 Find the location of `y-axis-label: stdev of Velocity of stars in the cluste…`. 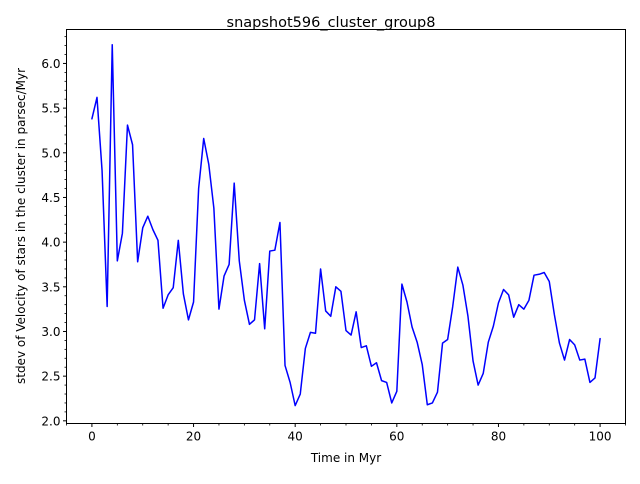

y-axis-label: stdev of Velocity of stars in the cluste… is located at coordinates (21, 226).